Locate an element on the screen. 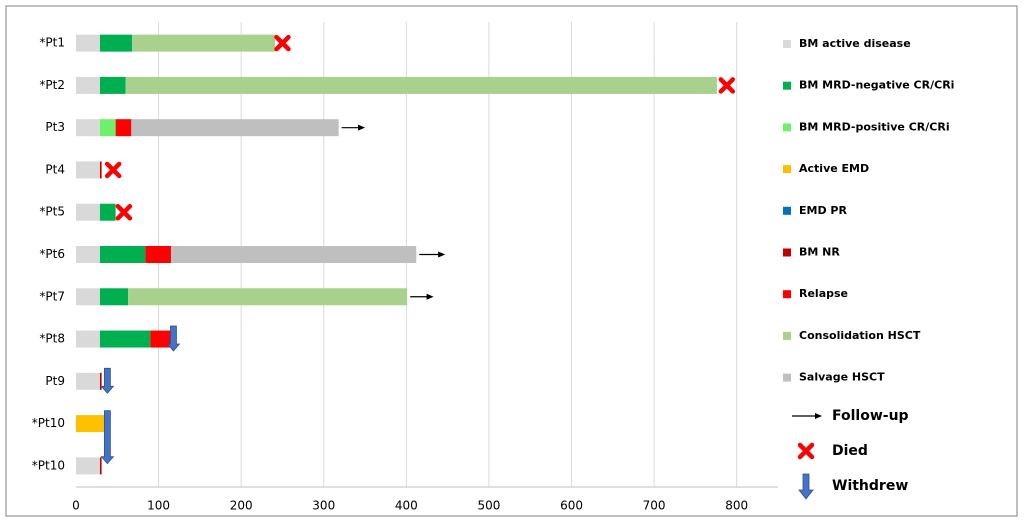 This screenshot has height=523, width=1024. x-tick-label: 800 is located at coordinates (736, 506).